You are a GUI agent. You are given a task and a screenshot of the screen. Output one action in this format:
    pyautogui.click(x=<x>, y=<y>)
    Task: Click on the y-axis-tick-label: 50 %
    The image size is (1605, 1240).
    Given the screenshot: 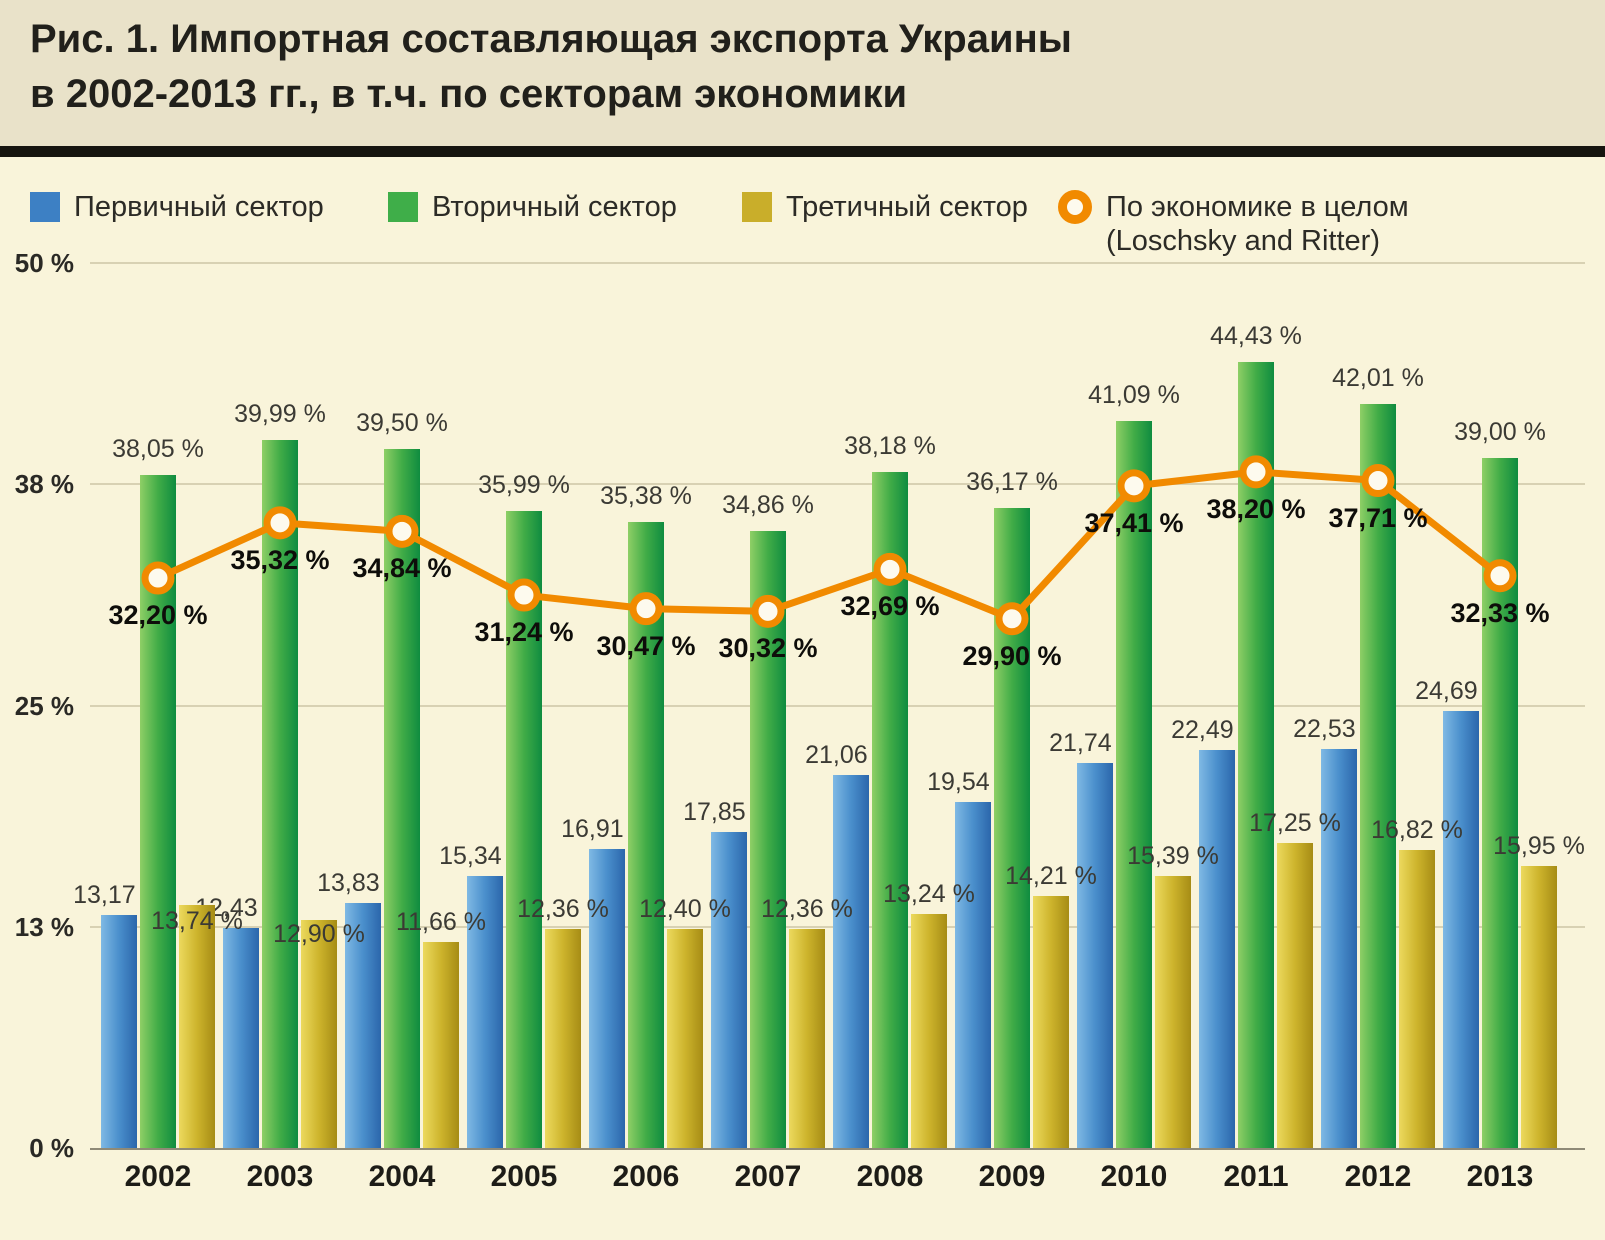 What is the action you would take?
    pyautogui.click(x=44, y=263)
    